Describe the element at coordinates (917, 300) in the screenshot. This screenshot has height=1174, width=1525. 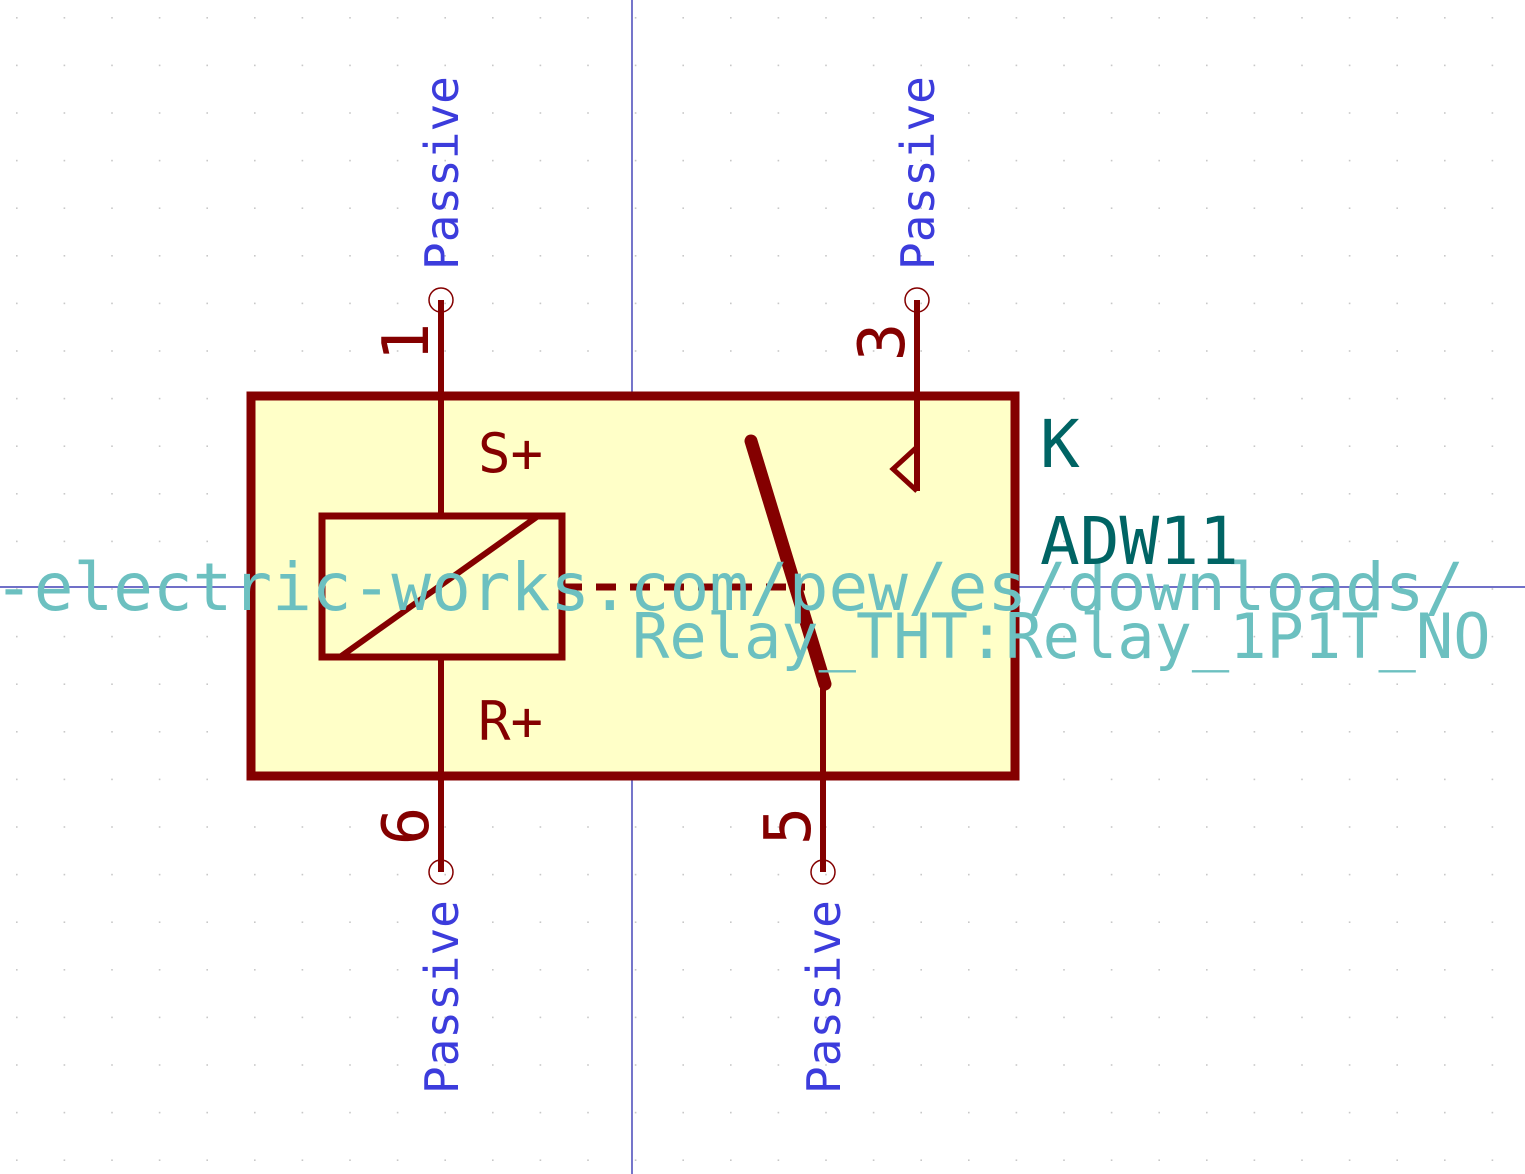
I see `pin-3-connection-point` at that location.